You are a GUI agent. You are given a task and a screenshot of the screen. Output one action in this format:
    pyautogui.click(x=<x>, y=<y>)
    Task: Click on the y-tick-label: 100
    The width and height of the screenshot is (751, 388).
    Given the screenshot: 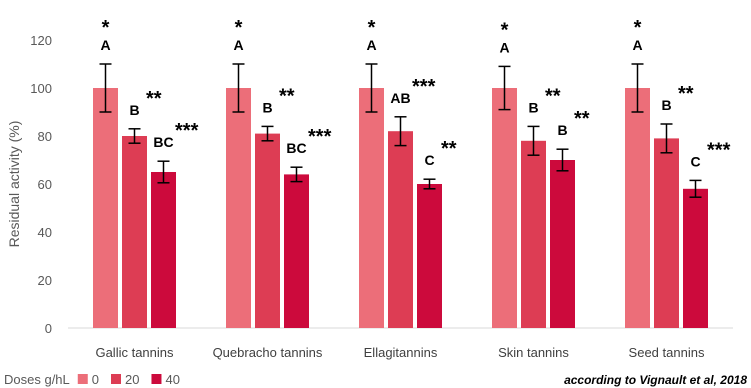 What is the action you would take?
    pyautogui.click(x=41, y=88)
    